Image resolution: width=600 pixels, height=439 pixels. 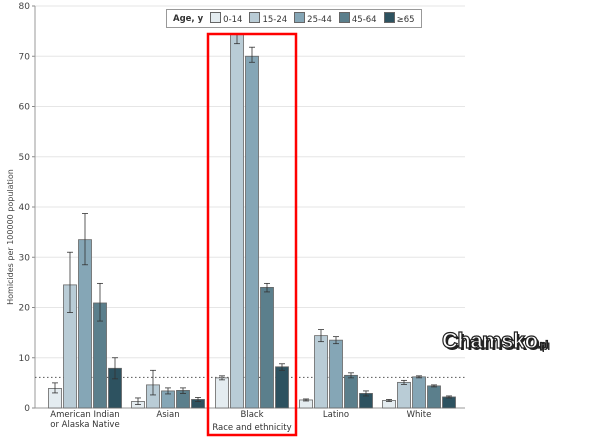 I want to click on y-tick-label: 60, so click(x=25, y=108).